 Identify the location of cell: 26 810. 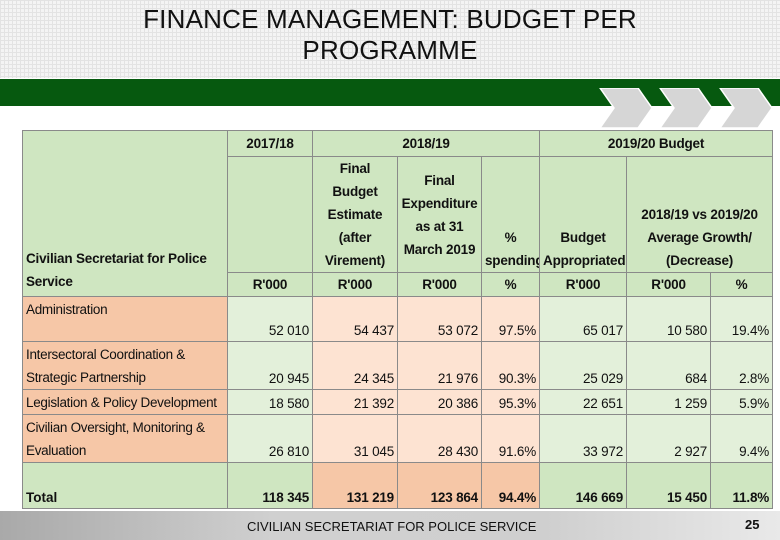
(270, 438).